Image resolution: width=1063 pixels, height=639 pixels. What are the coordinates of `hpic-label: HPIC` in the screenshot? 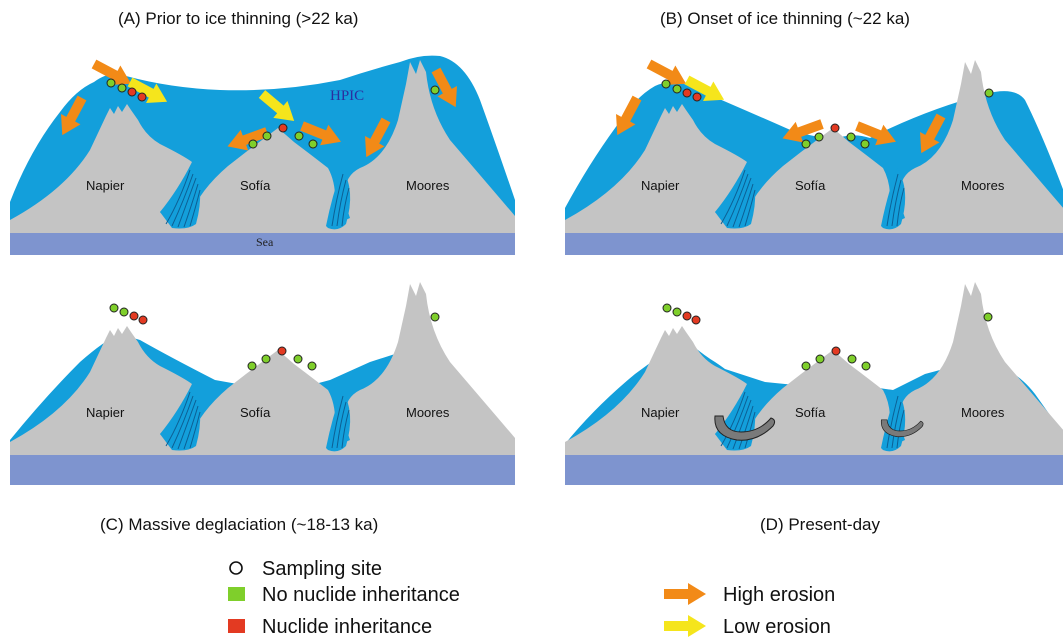 It's located at (347, 96).